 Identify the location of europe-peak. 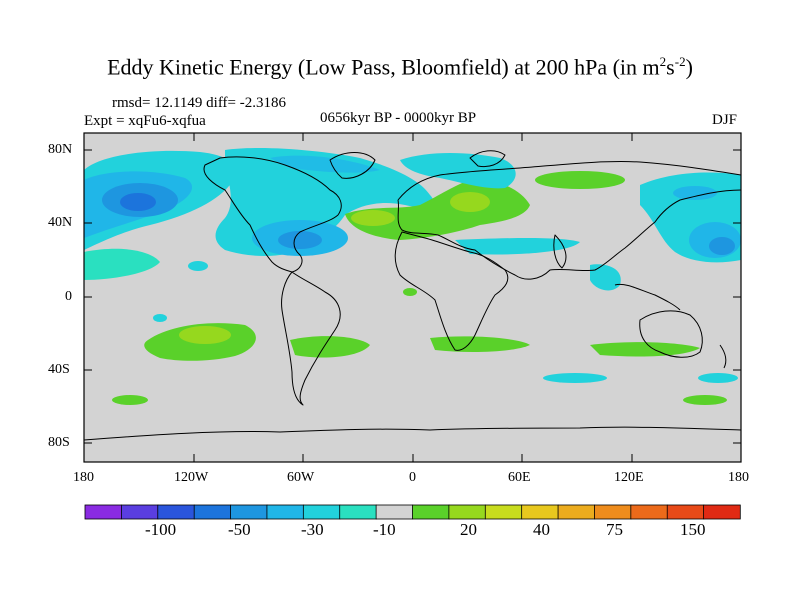
(470, 202).